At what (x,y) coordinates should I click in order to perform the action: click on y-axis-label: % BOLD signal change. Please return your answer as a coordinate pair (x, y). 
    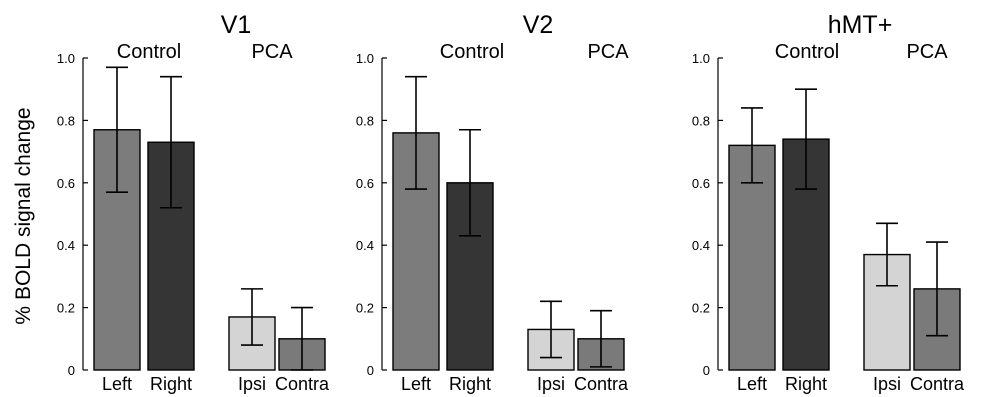
    Looking at the image, I should click on (23, 215).